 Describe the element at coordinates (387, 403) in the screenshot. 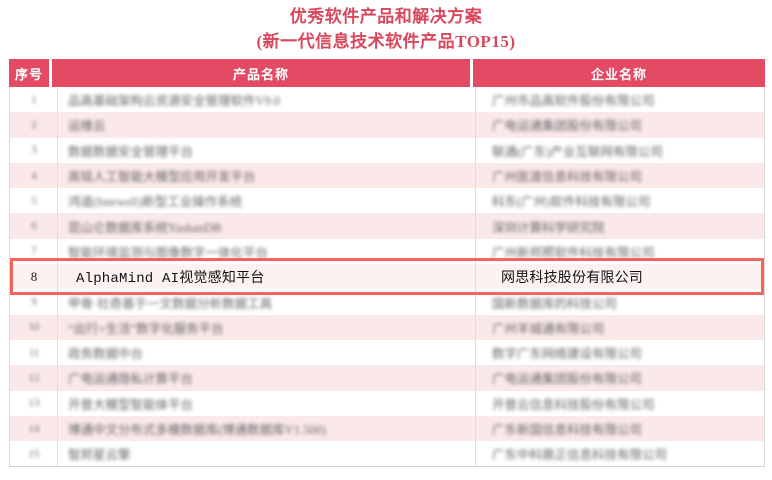

I see `table-row: 13 开普大模型智能体平台 开普云信息科技股份有限公司` at that location.